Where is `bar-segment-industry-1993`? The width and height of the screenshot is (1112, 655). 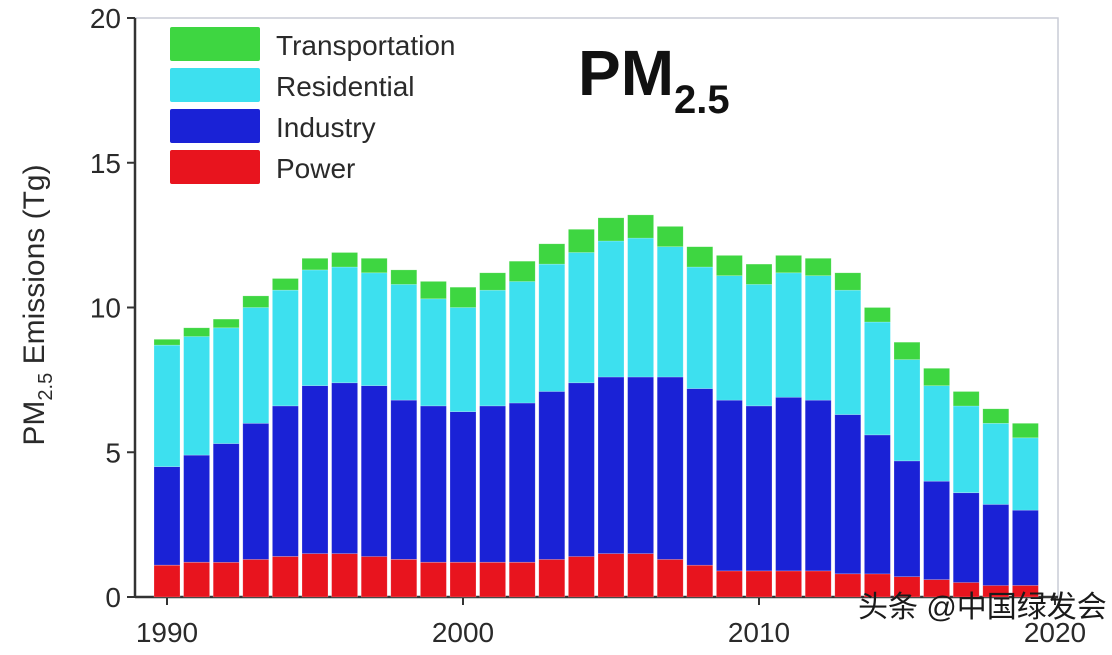 bar-segment-industry-1993 is located at coordinates (256, 491).